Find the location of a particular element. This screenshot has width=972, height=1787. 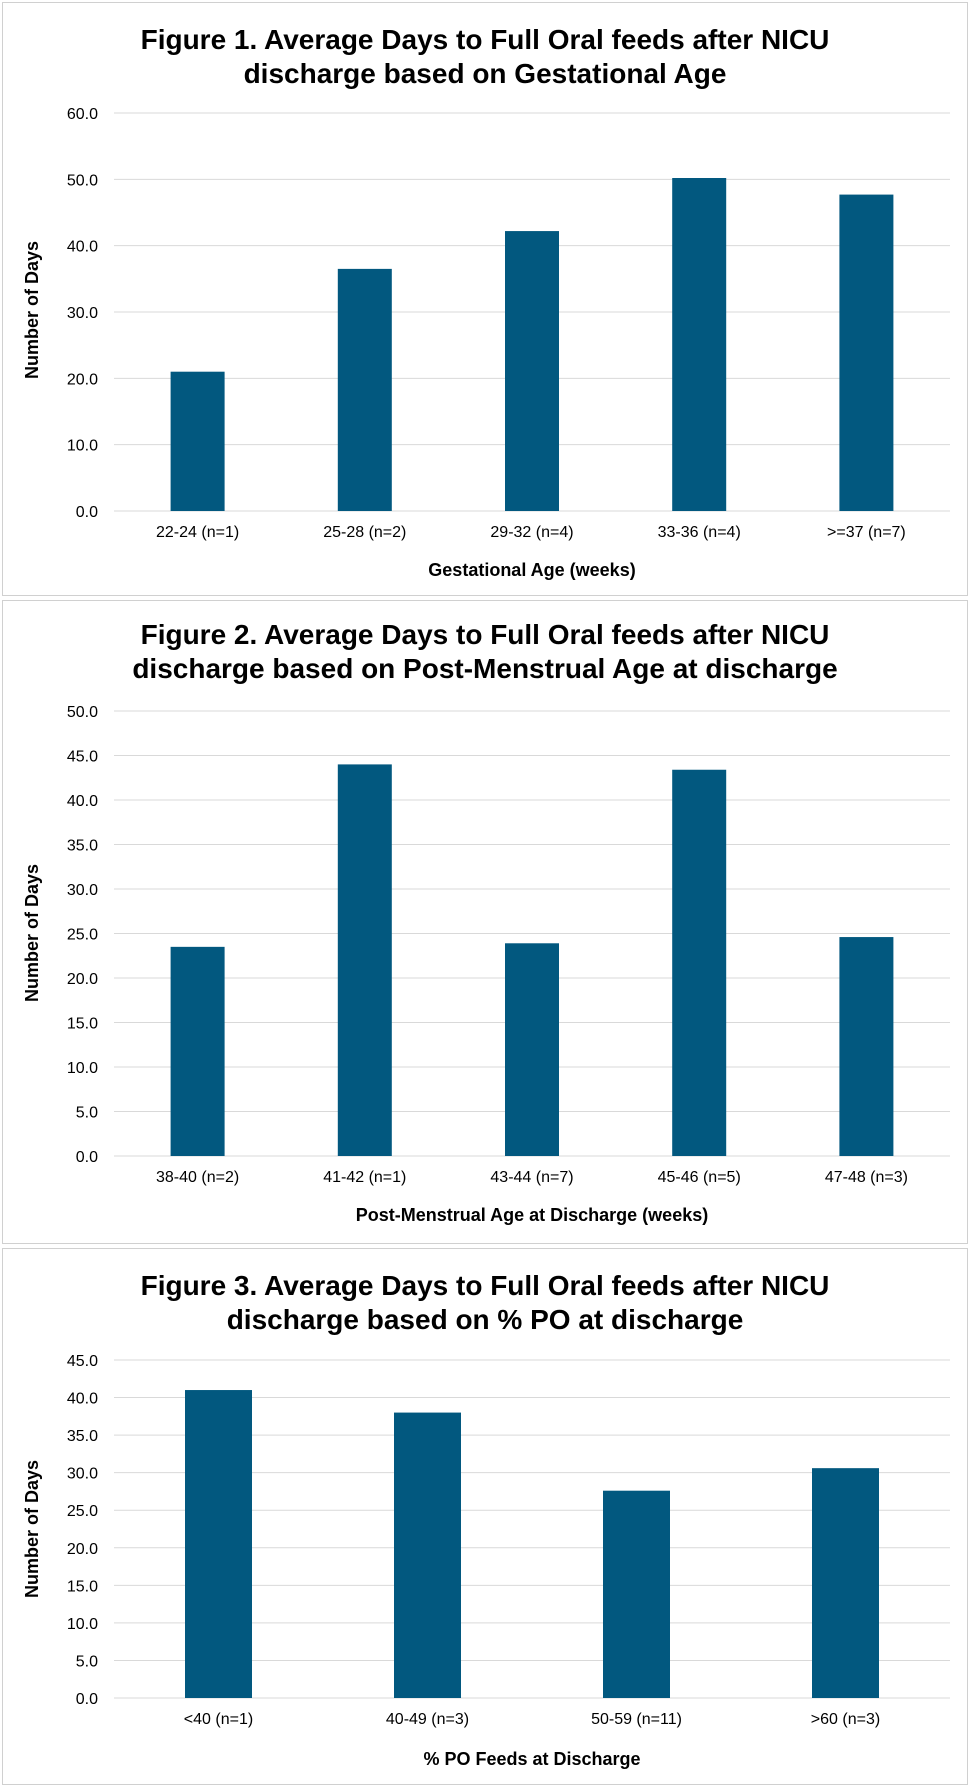

x-tick-label: 25-28 (n=2) is located at coordinates (364, 532).